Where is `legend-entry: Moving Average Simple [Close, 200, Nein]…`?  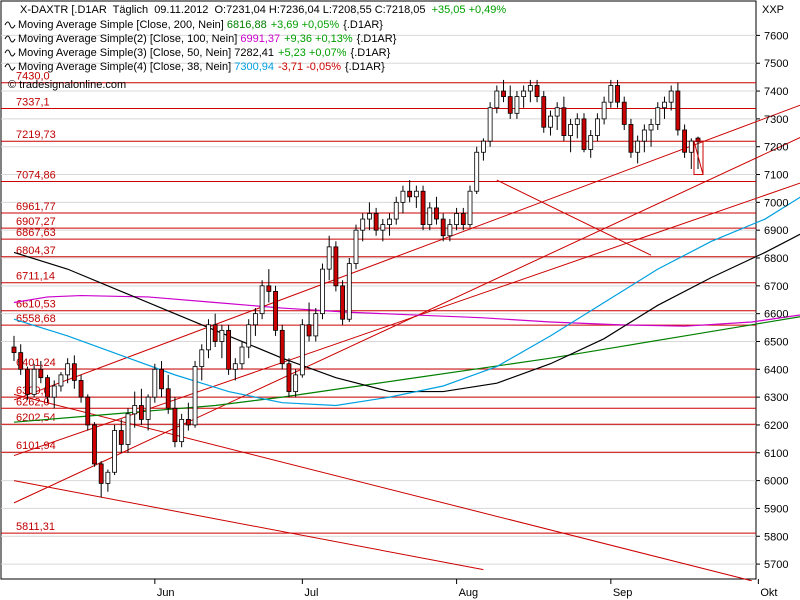 legend-entry: Moving Average Simple [Close, 200, Nein]… is located at coordinates (193, 25).